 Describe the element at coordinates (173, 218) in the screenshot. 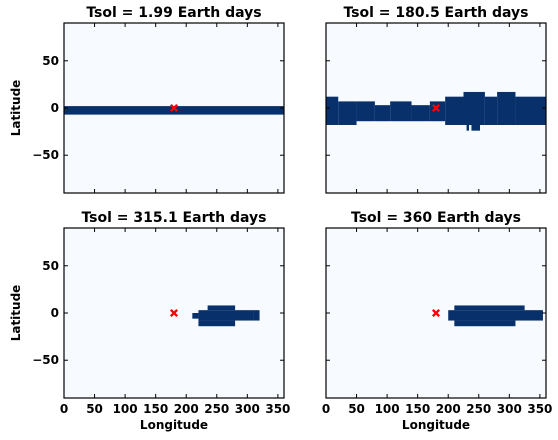

I see `chart-title: Tsol = 315.1 Earth days` at that location.